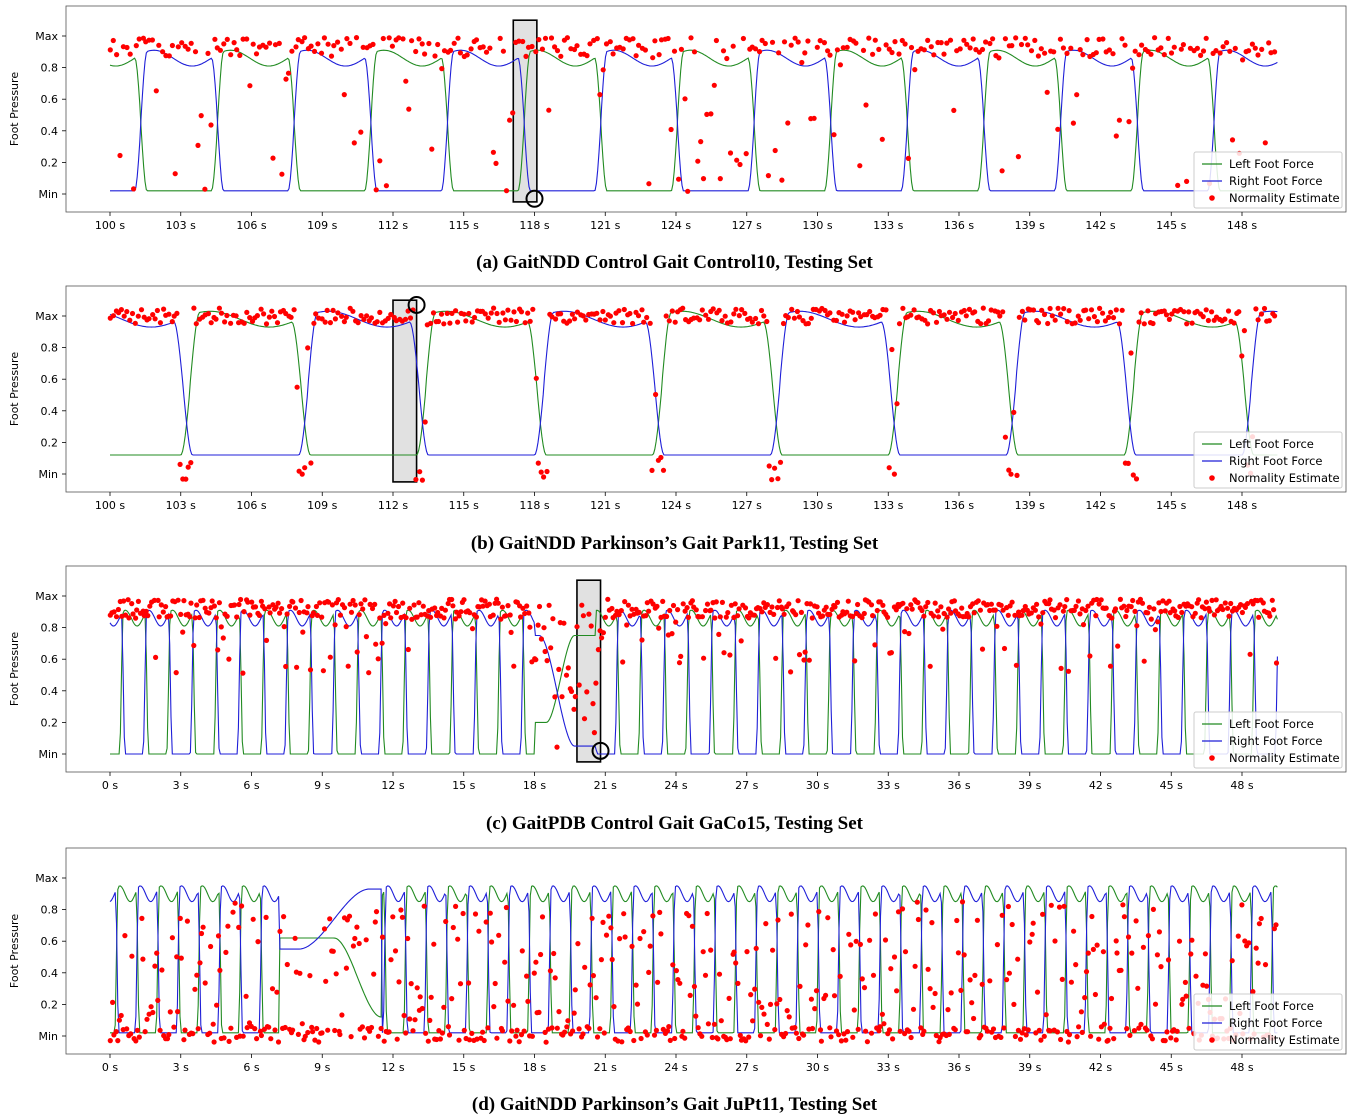 The width and height of the screenshot is (1349, 1118). Describe the element at coordinates (959, 225) in the screenshot. I see `x-tick-label: 136 s` at that location.